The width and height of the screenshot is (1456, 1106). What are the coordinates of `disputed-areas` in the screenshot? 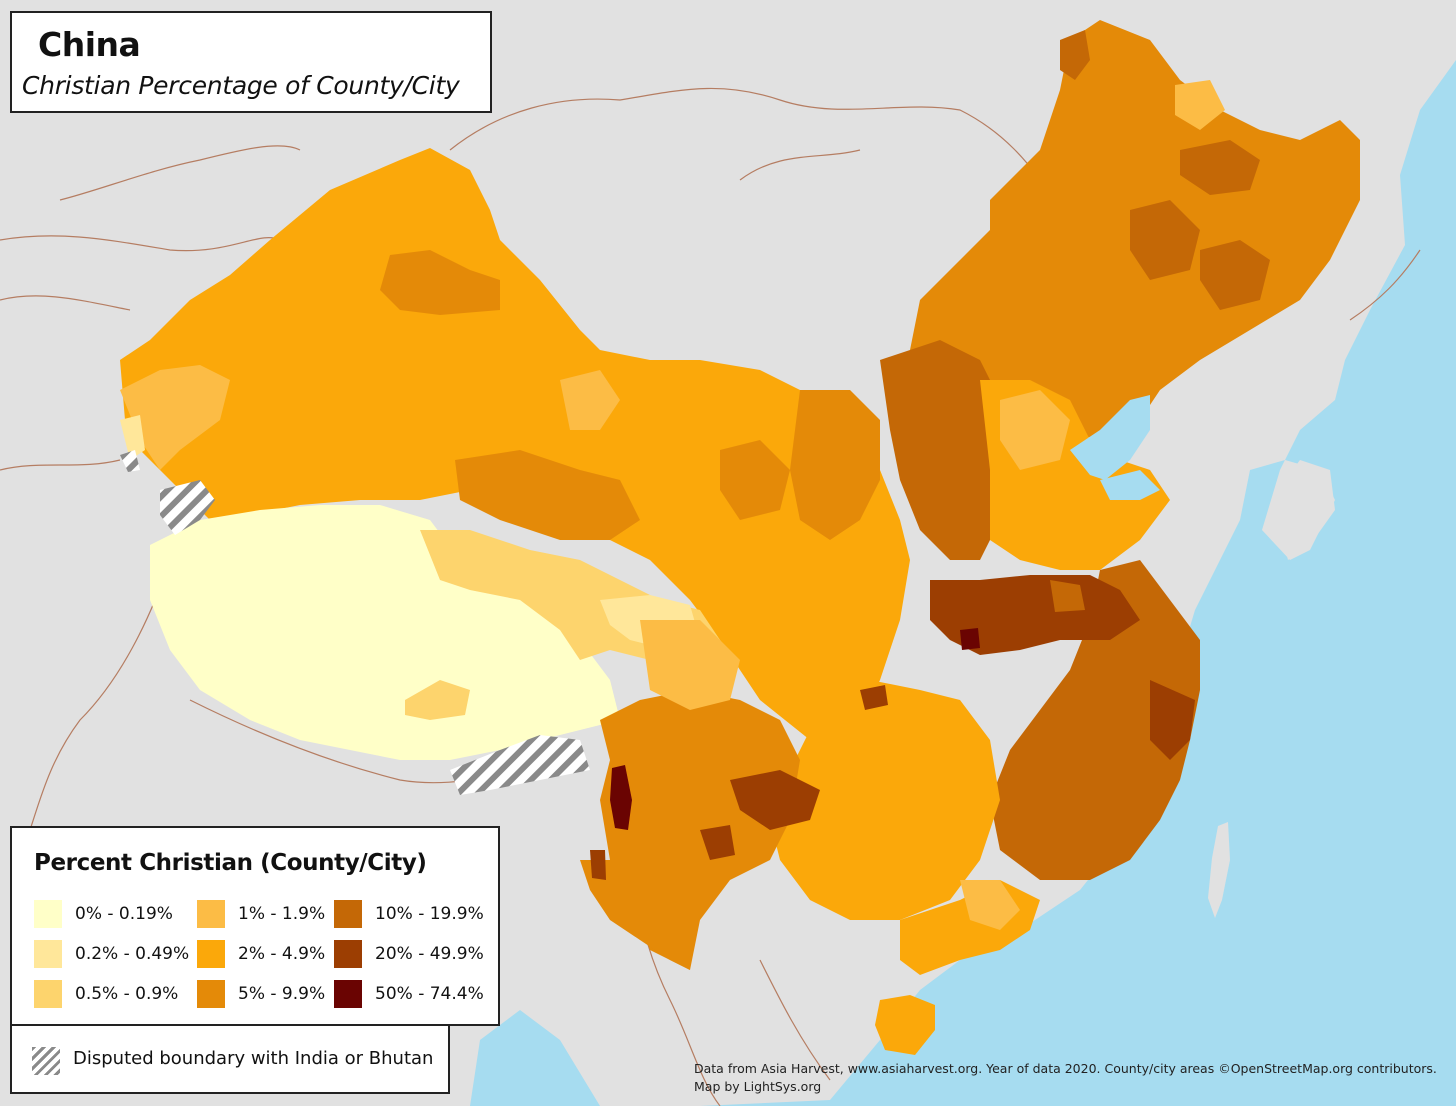 It's located at (355, 622).